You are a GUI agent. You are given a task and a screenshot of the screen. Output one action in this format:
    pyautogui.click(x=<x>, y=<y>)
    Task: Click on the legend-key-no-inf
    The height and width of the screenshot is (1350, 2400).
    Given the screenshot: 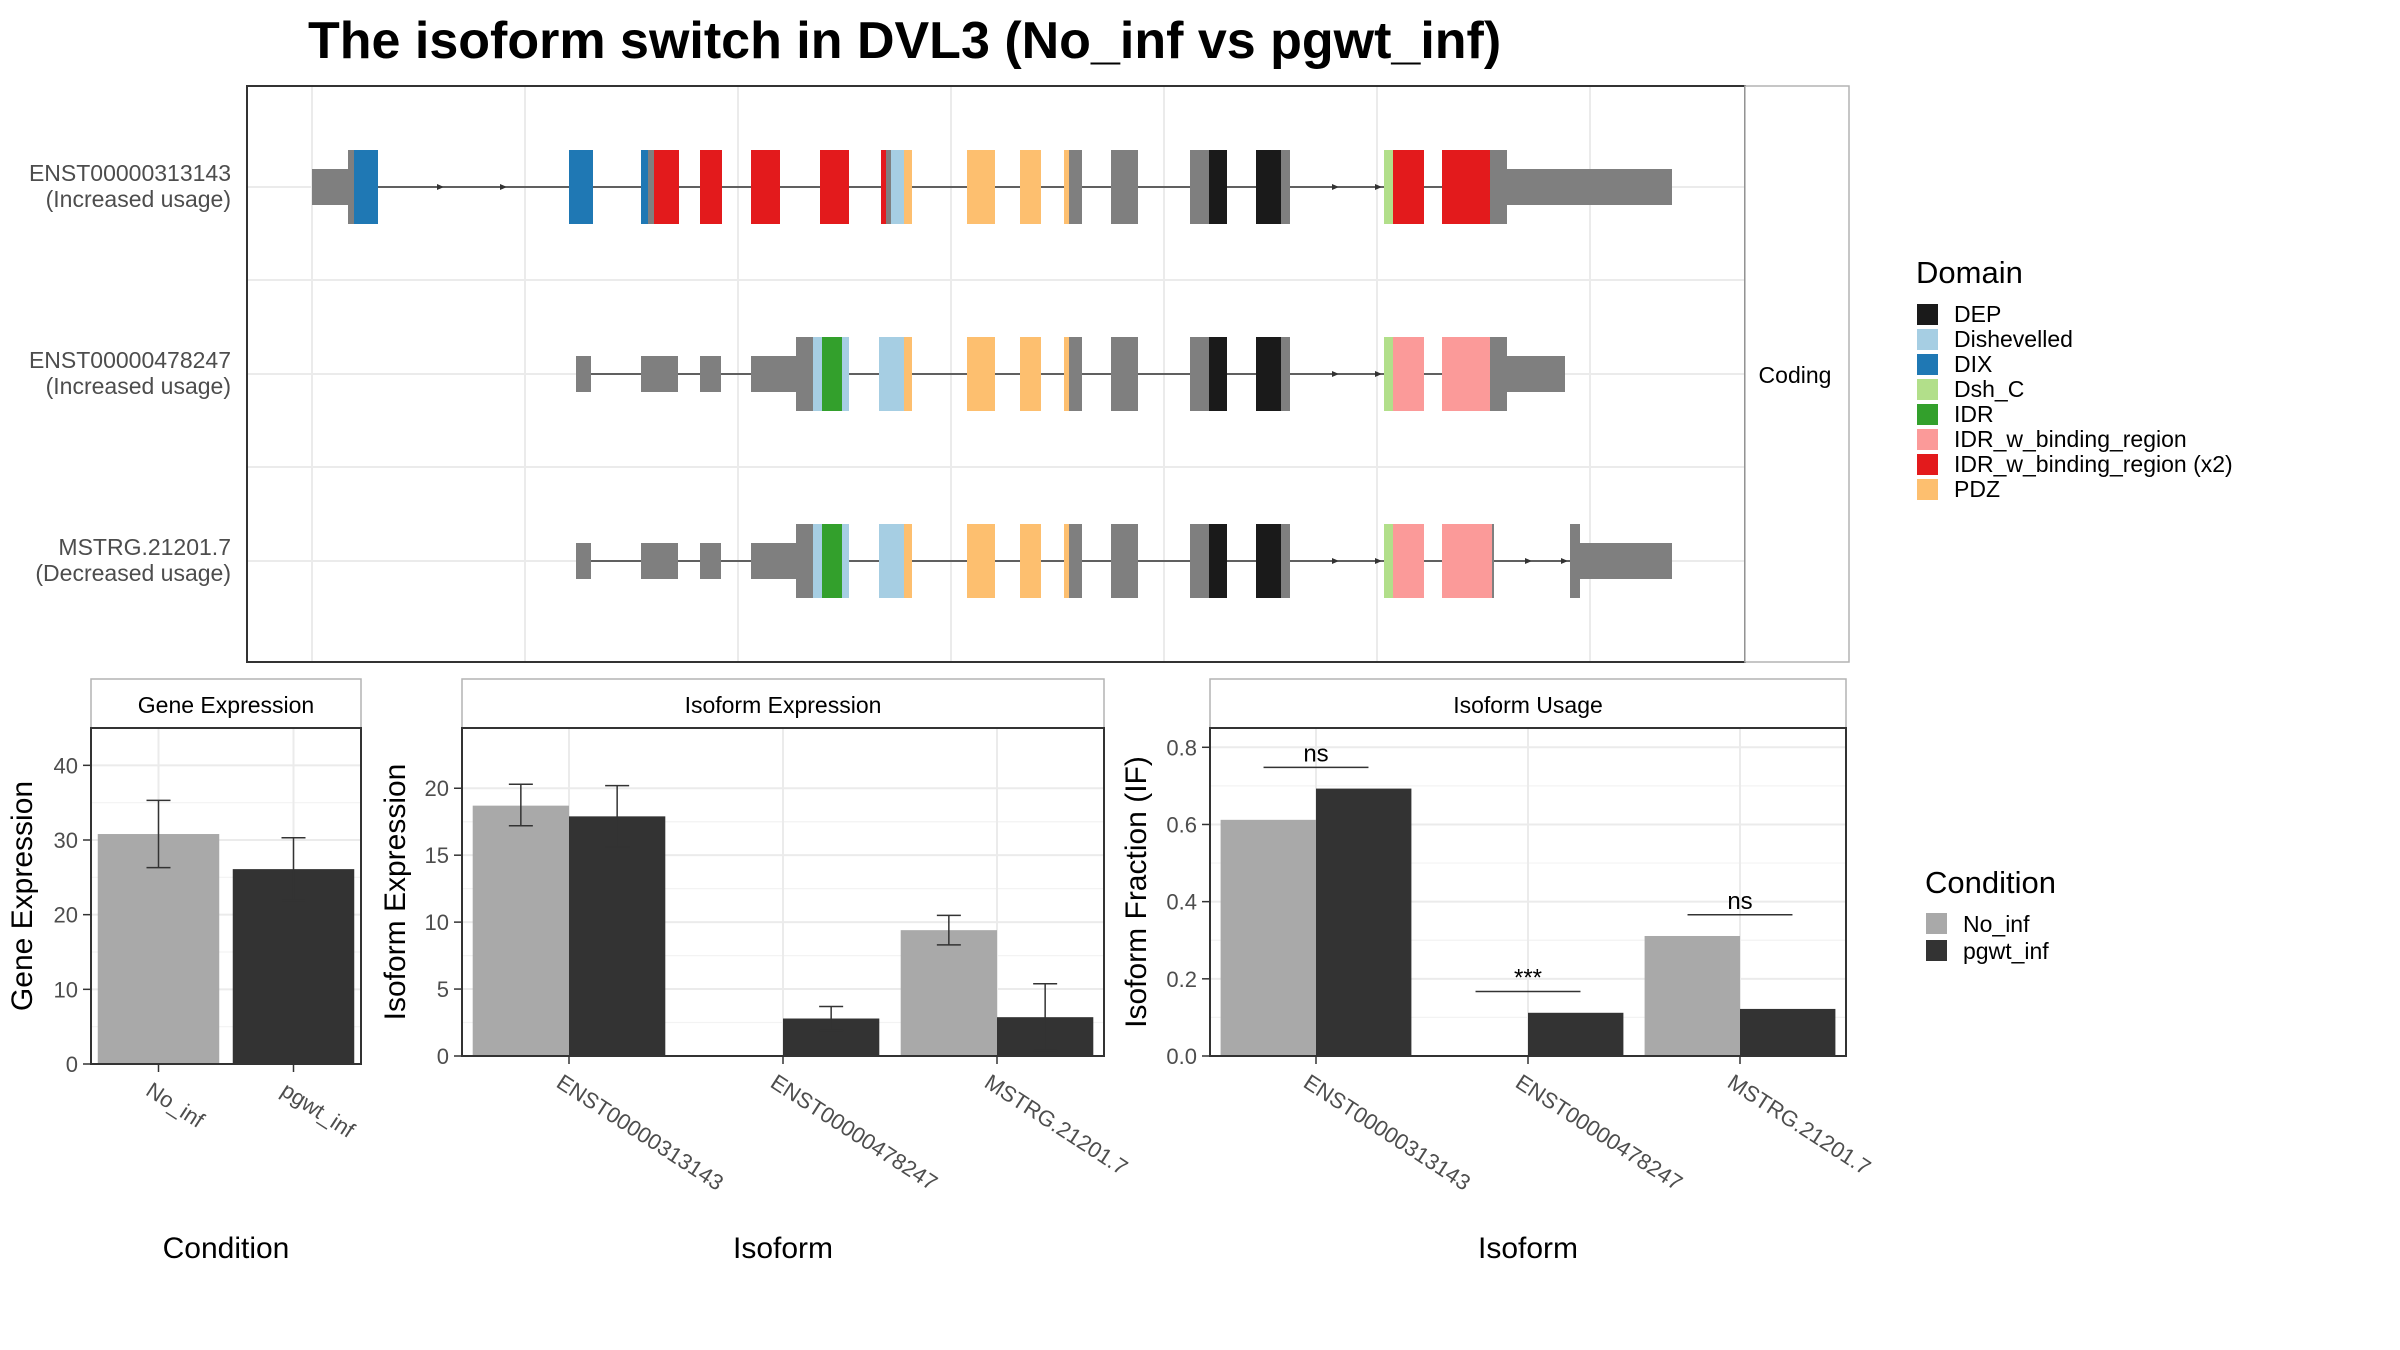 What is the action you would take?
    pyautogui.click(x=1936, y=923)
    